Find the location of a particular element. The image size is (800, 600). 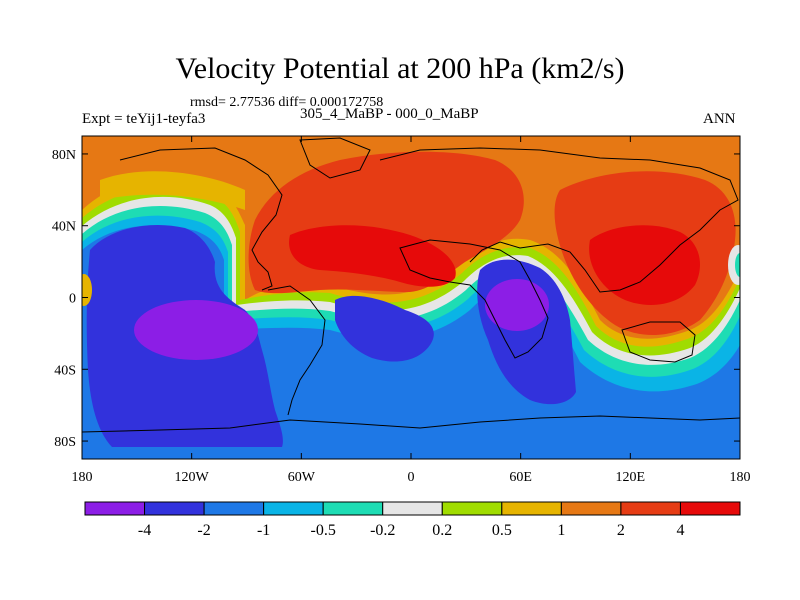

x-tick-label-5: 120E is located at coordinates (631, 477).